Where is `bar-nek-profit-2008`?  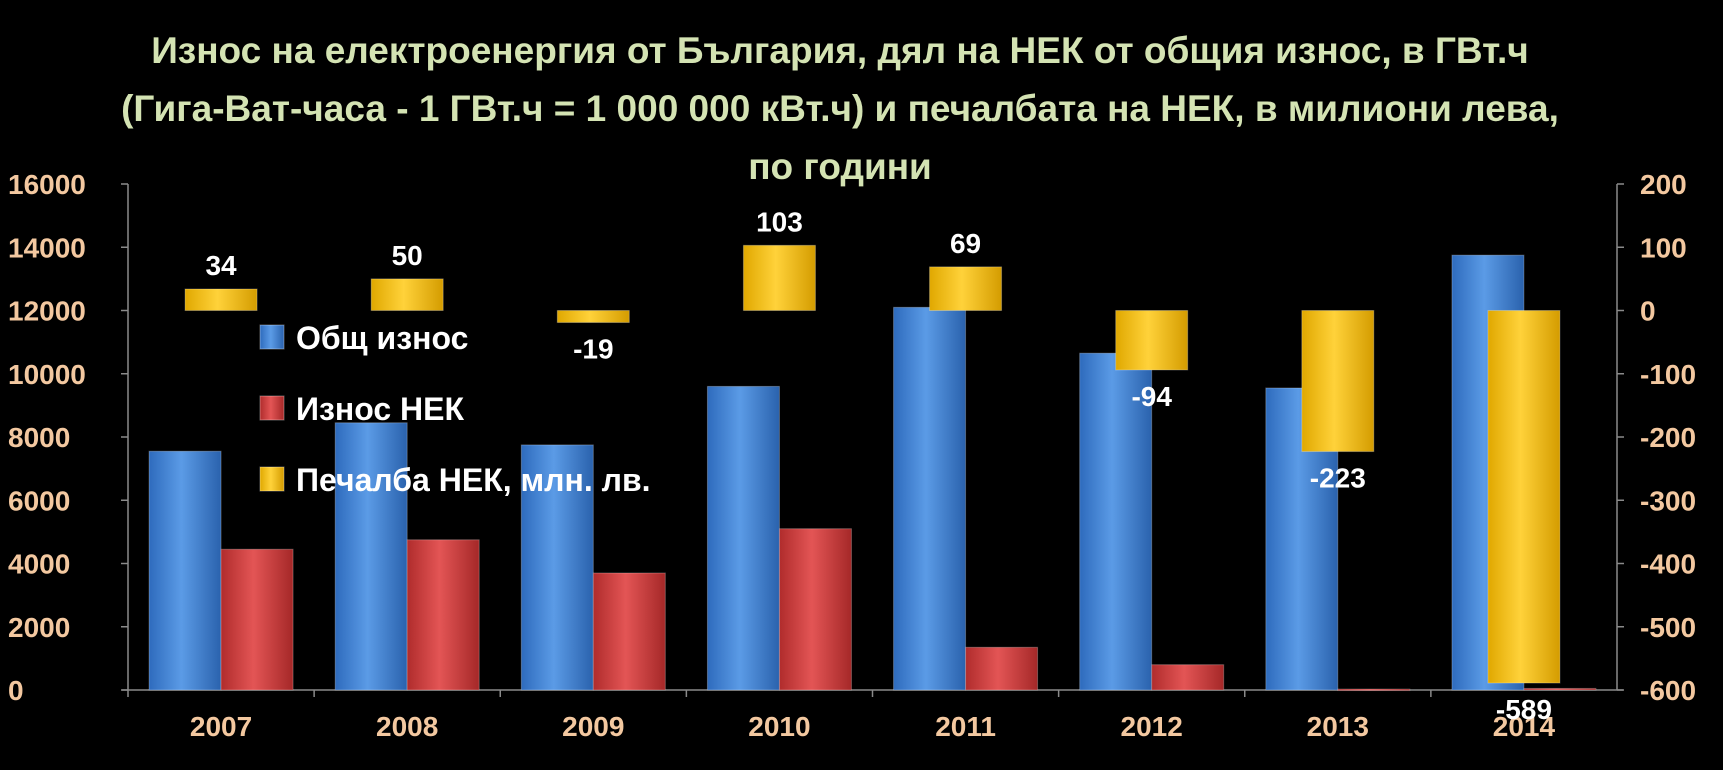 bar-nek-profit-2008 is located at coordinates (407, 294).